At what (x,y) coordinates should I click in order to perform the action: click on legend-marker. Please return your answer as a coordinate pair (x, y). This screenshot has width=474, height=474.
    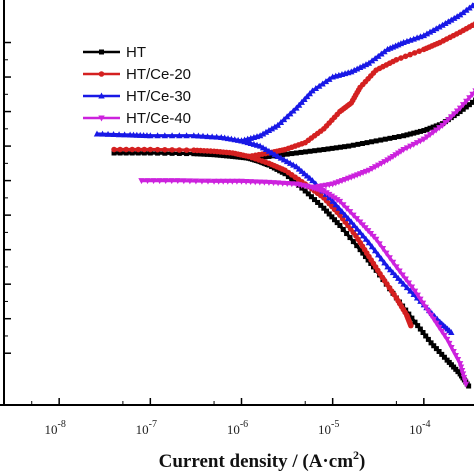
    Looking at the image, I should click on (101, 118).